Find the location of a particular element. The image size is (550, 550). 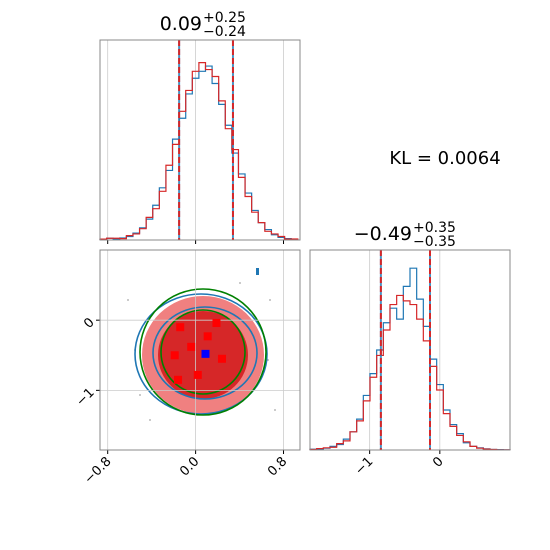

x-tick-label: 0 is located at coordinates (438, 462).